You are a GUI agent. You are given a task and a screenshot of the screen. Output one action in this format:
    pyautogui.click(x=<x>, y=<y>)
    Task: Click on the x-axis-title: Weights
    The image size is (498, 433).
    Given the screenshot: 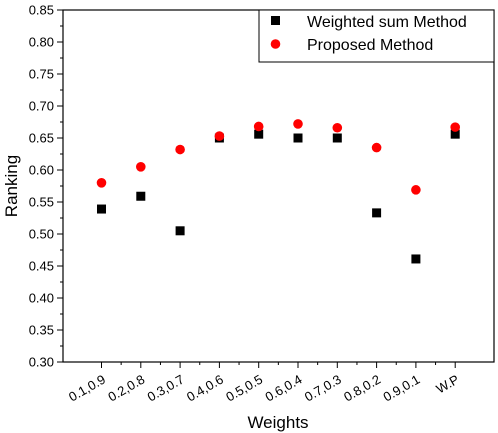 What is the action you would take?
    pyautogui.click(x=277, y=422)
    